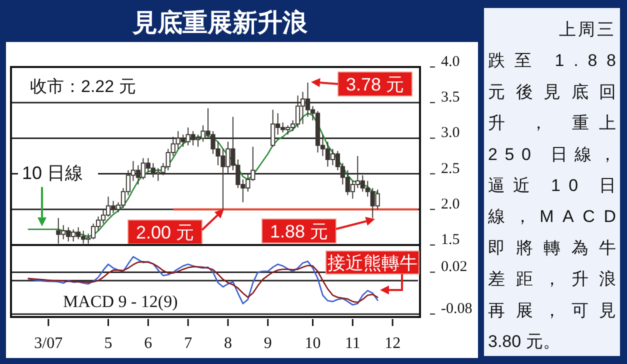  What do you see at coordinates (551, 216) in the screenshot?
I see `text: 線，MACD` at bounding box center [551, 216].